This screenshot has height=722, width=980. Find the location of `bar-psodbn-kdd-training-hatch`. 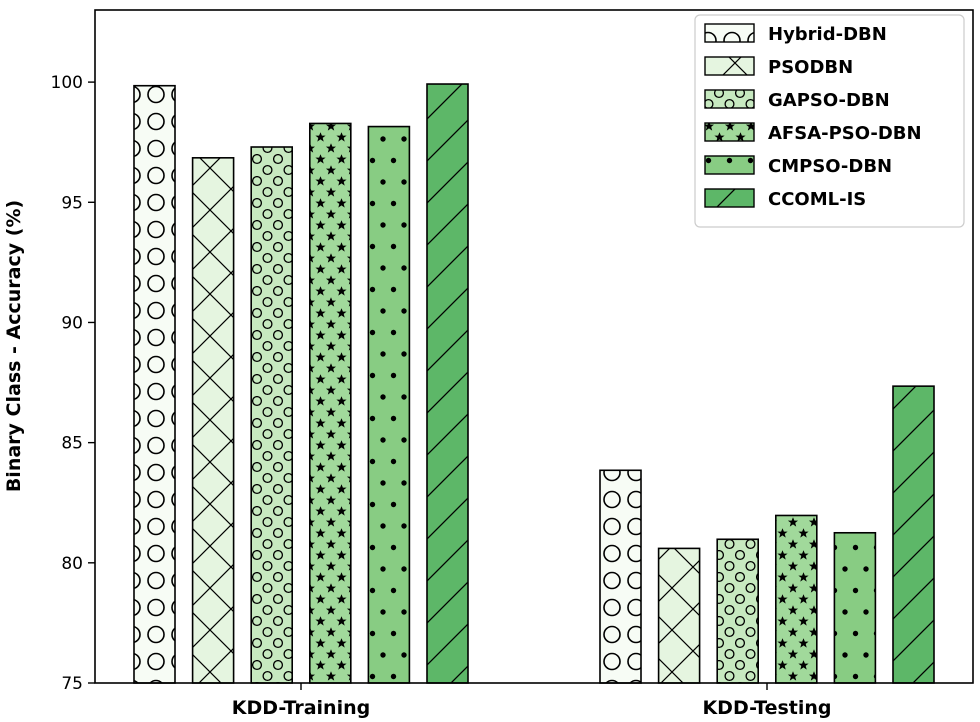

bar-psodbn-kdd-training-hatch is located at coordinates (213, 420).